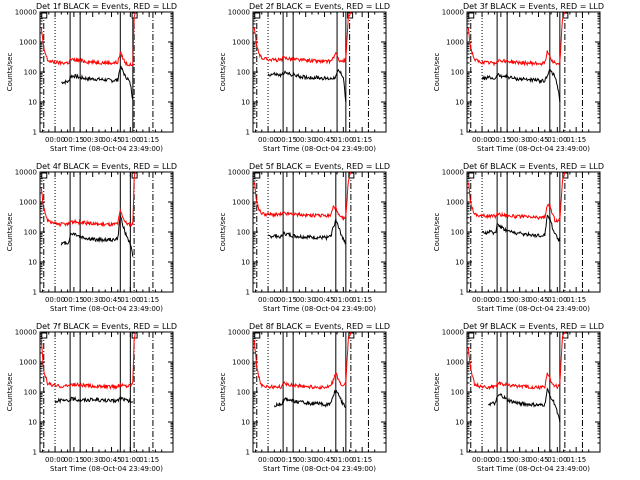 This screenshot has height=480, width=640. What do you see at coordinates (106, 6) in the screenshot?
I see `panel-title: Det 1f BLACK = Events, RED = LLD` at bounding box center [106, 6].